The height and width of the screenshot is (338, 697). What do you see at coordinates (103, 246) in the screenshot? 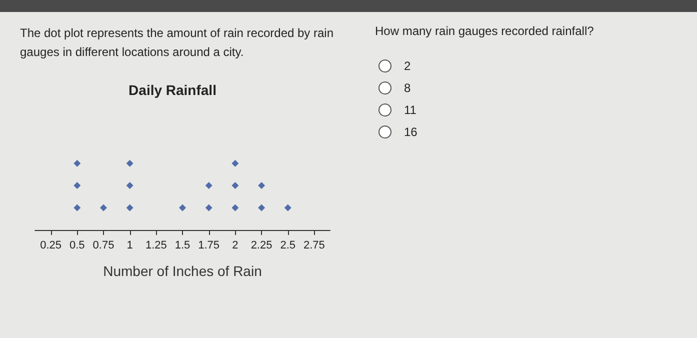
I see `x-tick-label: 0.75` at bounding box center [103, 246].